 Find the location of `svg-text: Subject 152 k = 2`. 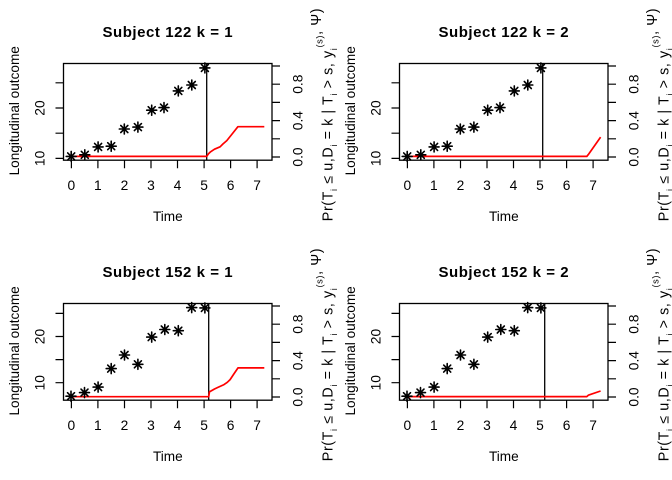

svg-text: Subject 152 k = 2 is located at coordinates (503, 272).